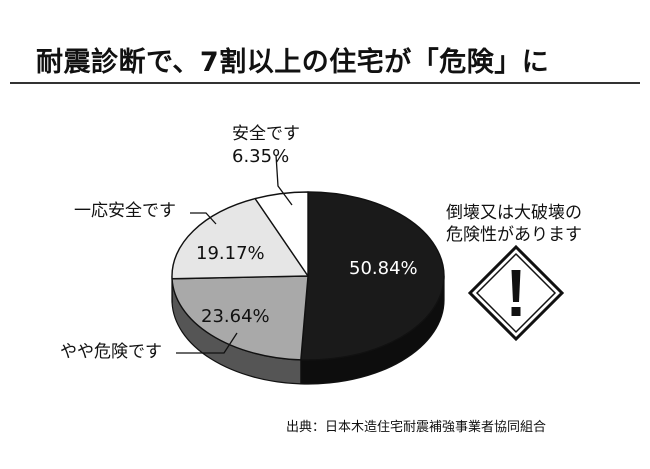  Describe the element at coordinates (514, 213) in the screenshot. I see `label-danger-line1: 倒壊又は大破壊の` at that location.